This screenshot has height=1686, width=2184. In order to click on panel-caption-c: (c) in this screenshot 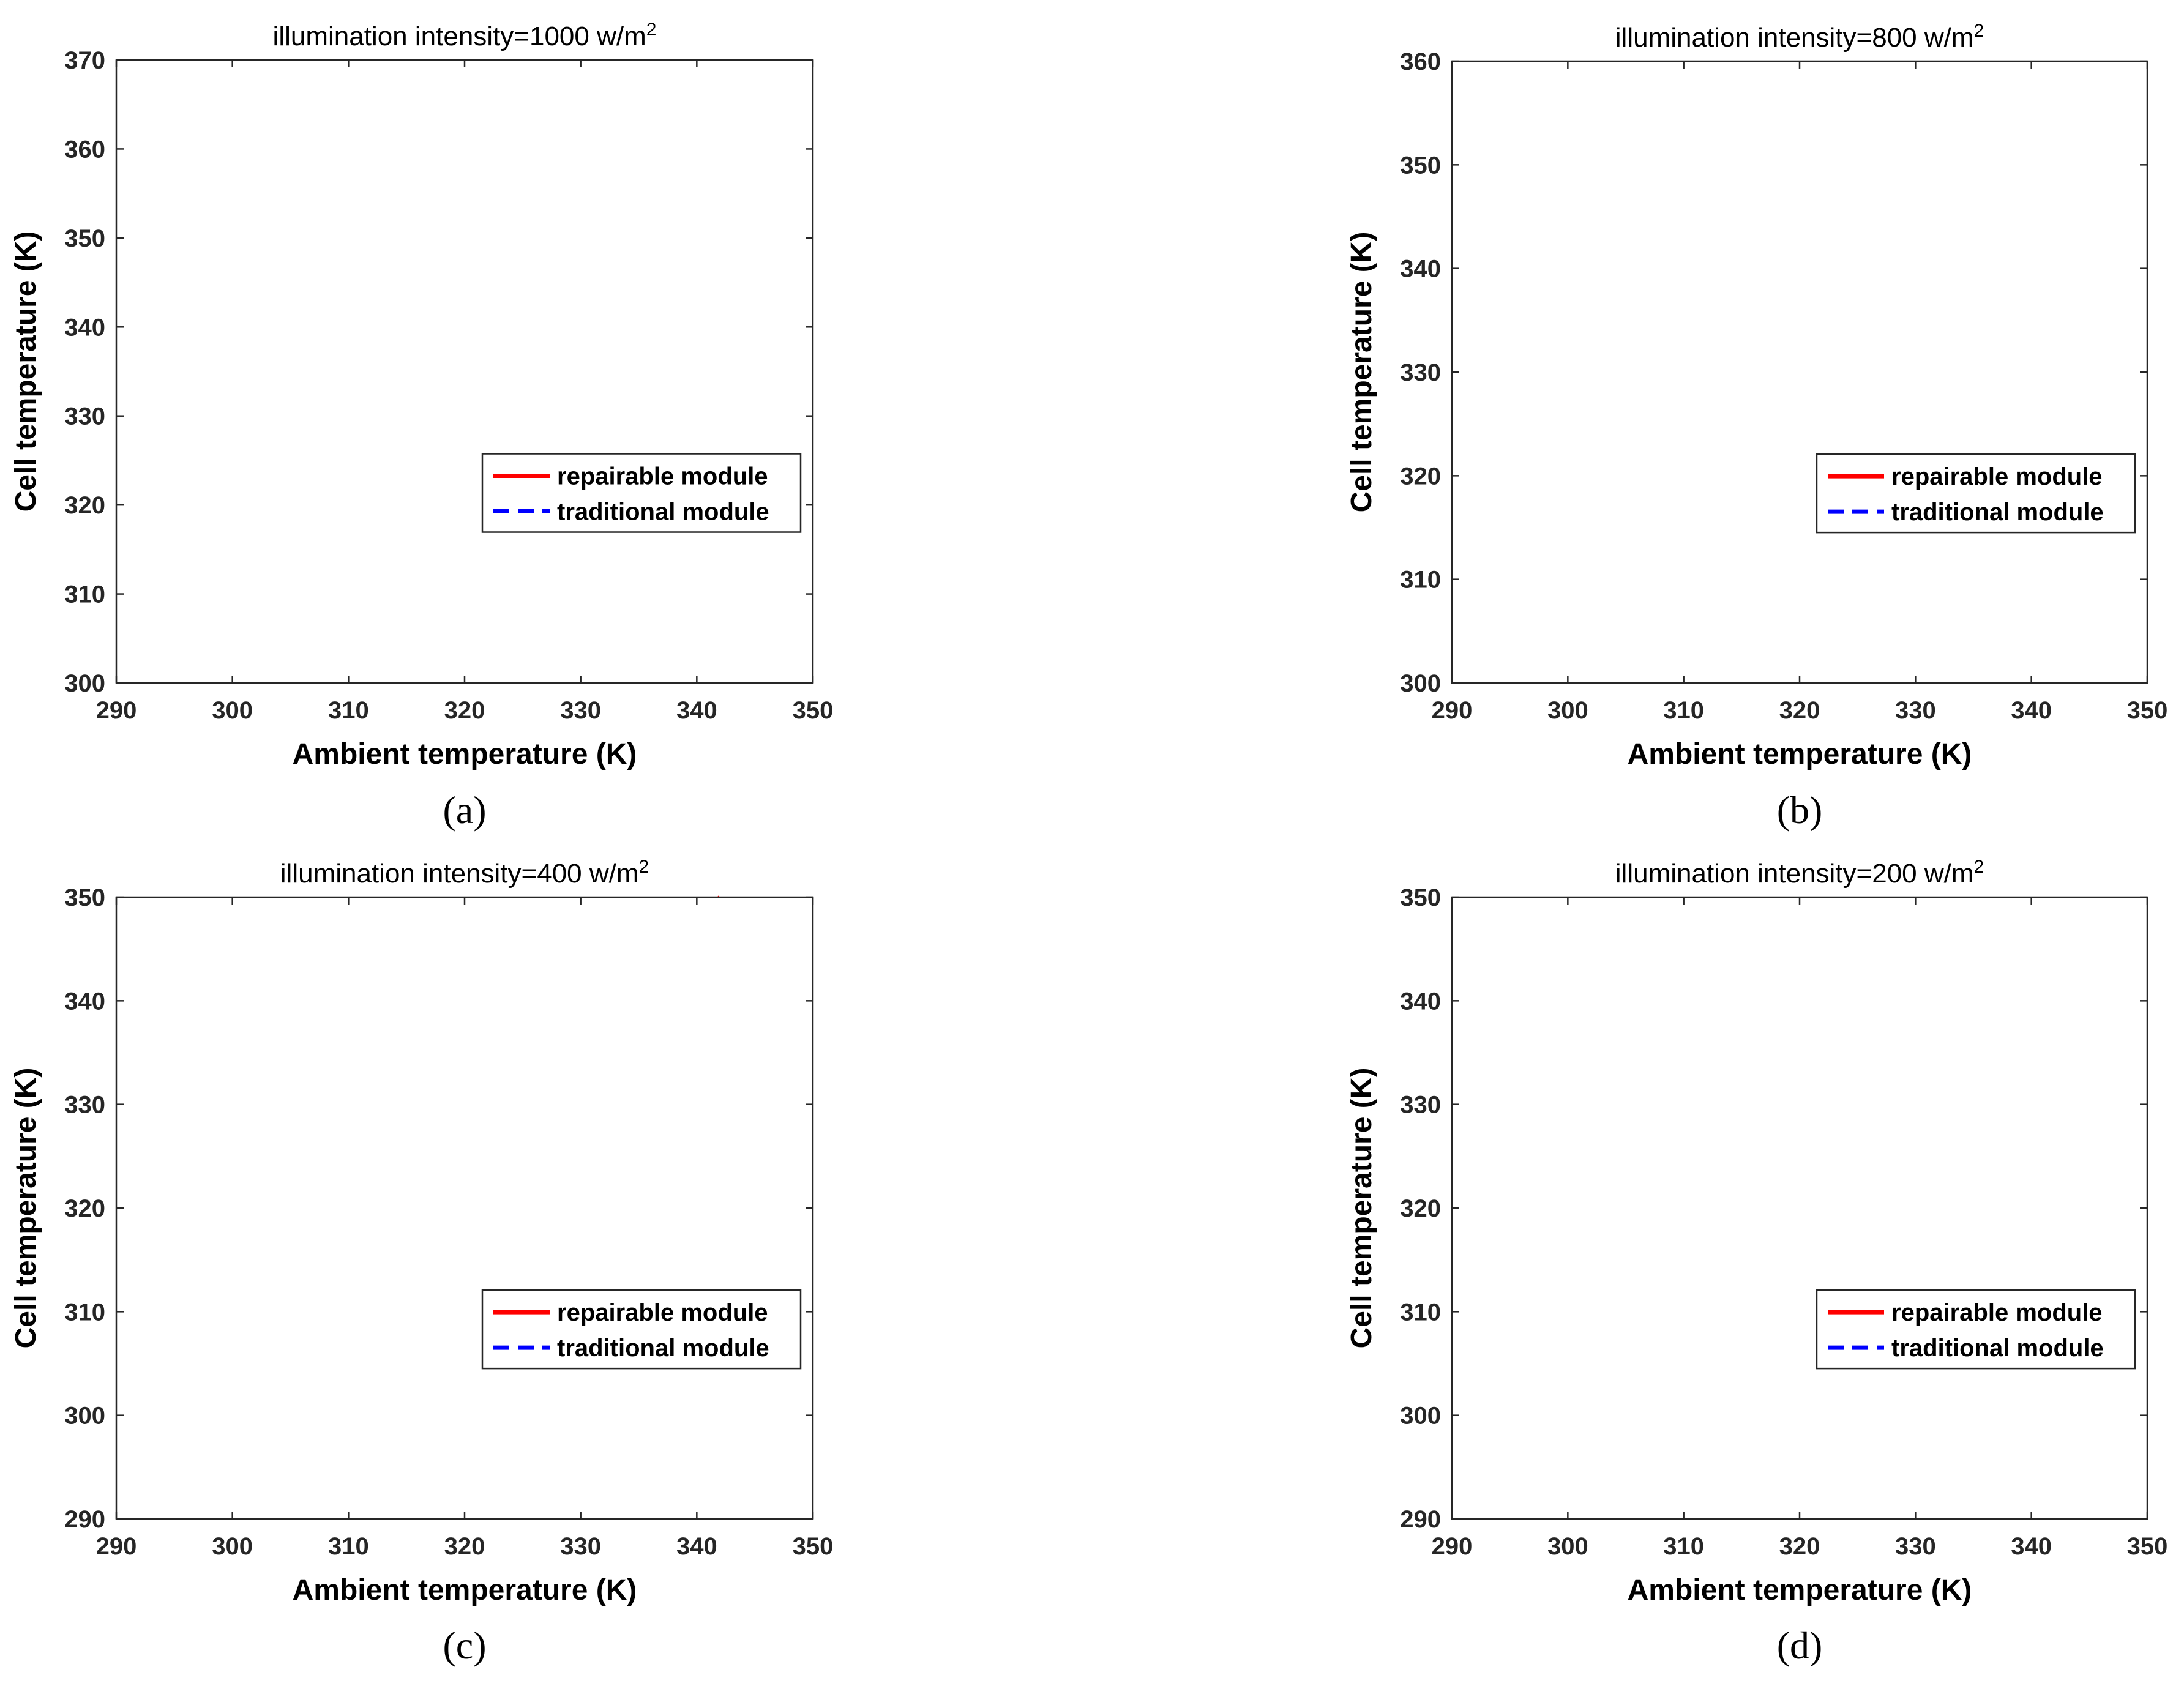, I will do `click(464, 1645)`.